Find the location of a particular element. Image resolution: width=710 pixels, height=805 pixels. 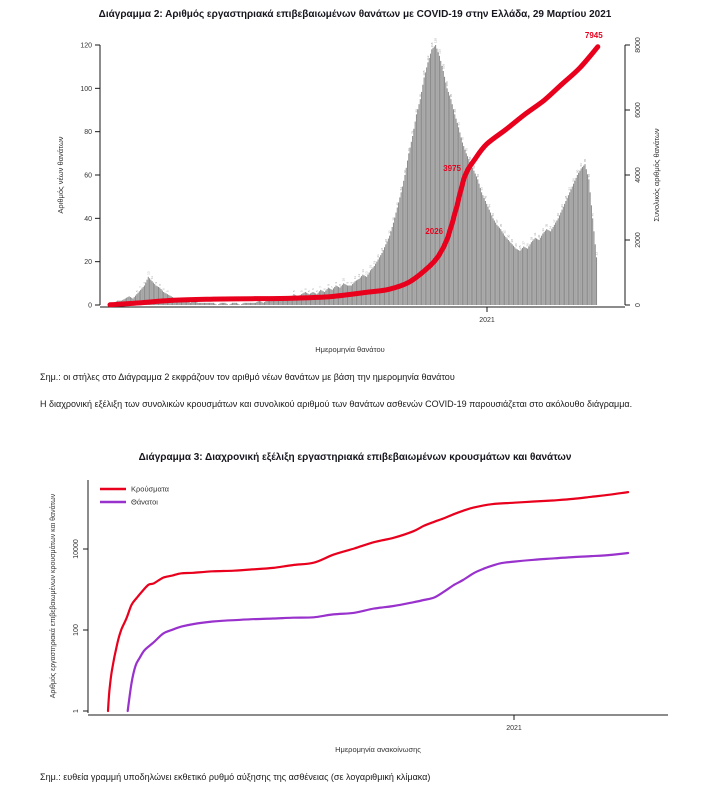

svg-text: 7 is located at coordinates (332, 287).